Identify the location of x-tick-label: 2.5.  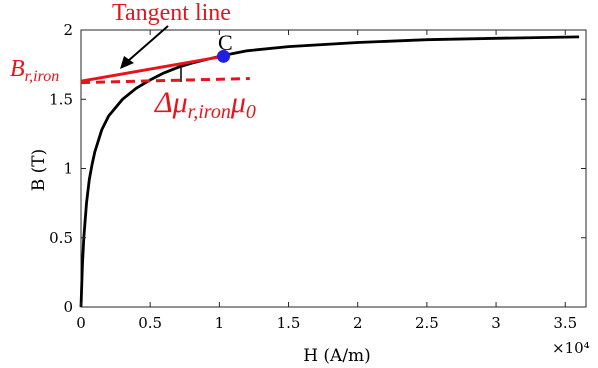
(427, 323).